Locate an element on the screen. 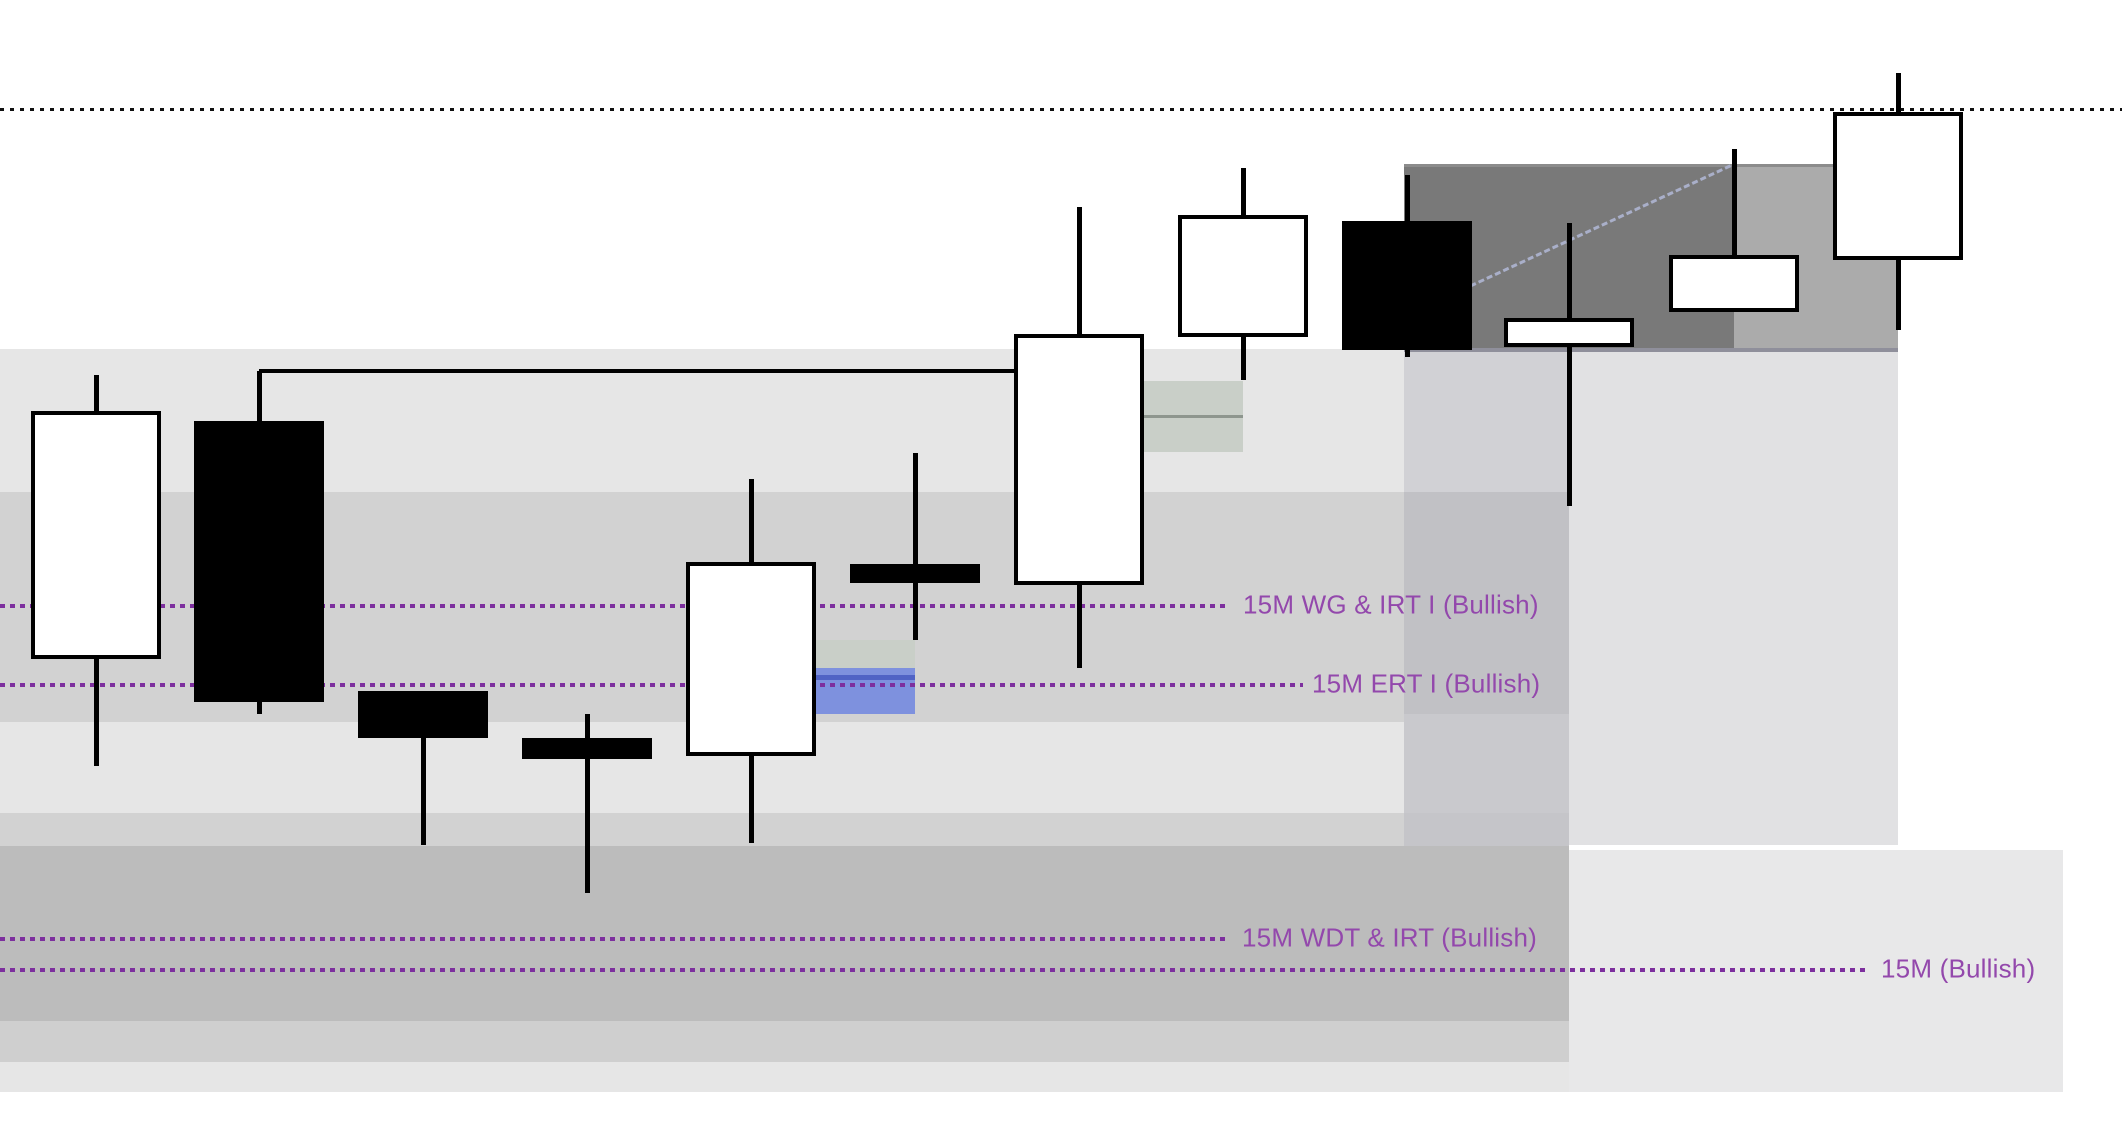 The image size is (2122, 1128). candle-10-wick is located at coordinates (1569, 364).